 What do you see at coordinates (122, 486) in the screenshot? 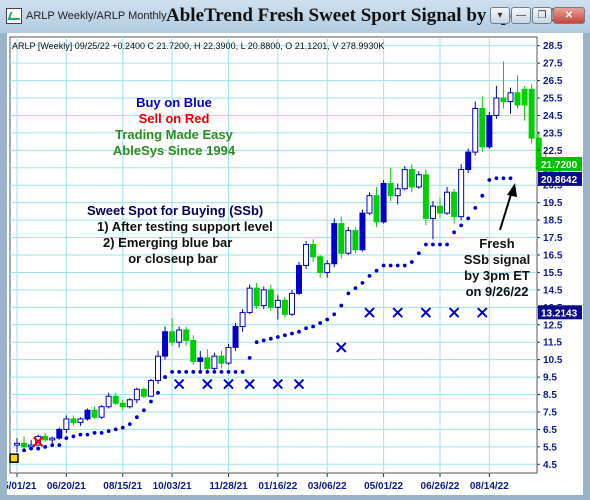
I see `x-tick-label: 08/15/21` at bounding box center [122, 486].